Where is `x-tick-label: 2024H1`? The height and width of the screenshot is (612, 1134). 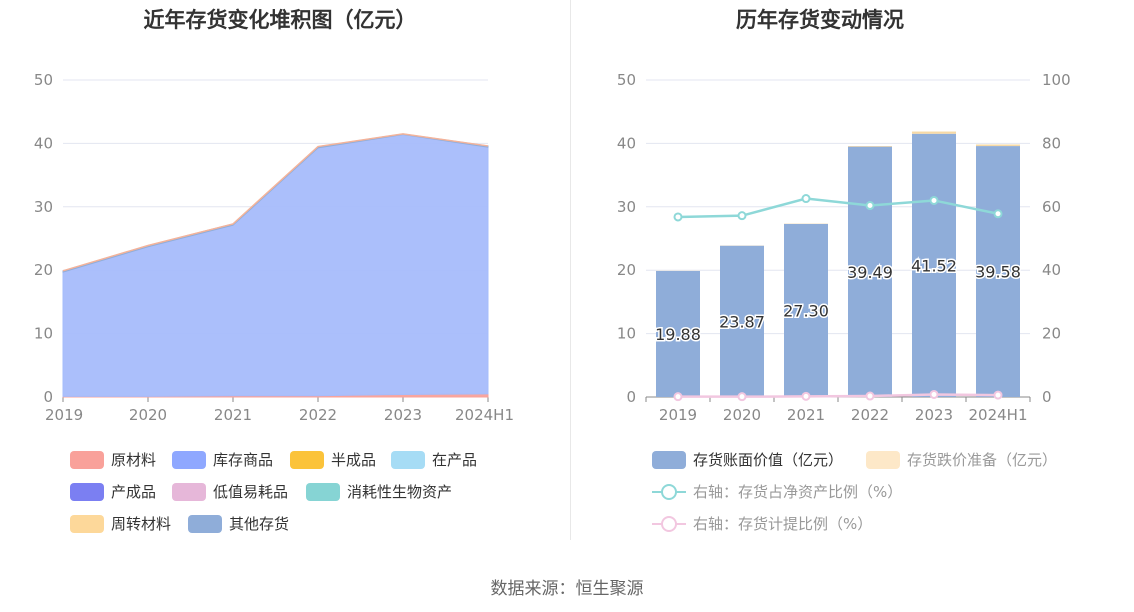
x-tick-label: 2024H1 is located at coordinates (484, 415).